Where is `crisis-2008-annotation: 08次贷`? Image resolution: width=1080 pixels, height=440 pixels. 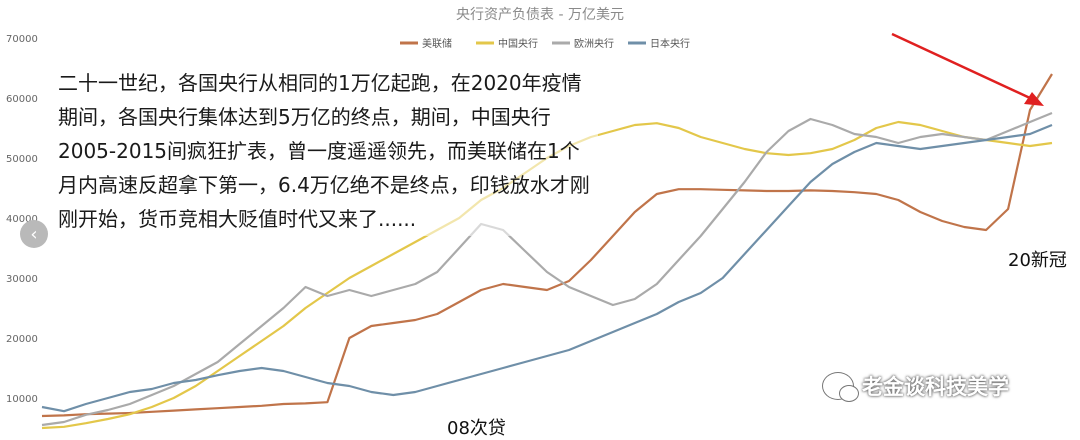
crisis-2008-annotation: 08次贷 is located at coordinates (476, 428).